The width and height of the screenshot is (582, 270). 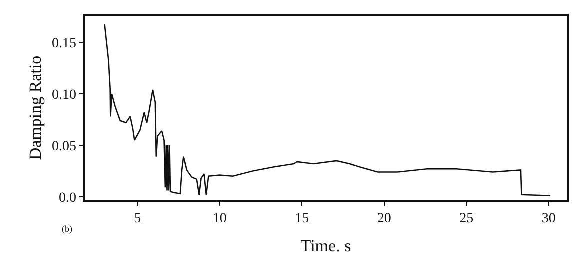 What do you see at coordinates (138, 219) in the screenshot?
I see `x-tick-label: 5` at bounding box center [138, 219].